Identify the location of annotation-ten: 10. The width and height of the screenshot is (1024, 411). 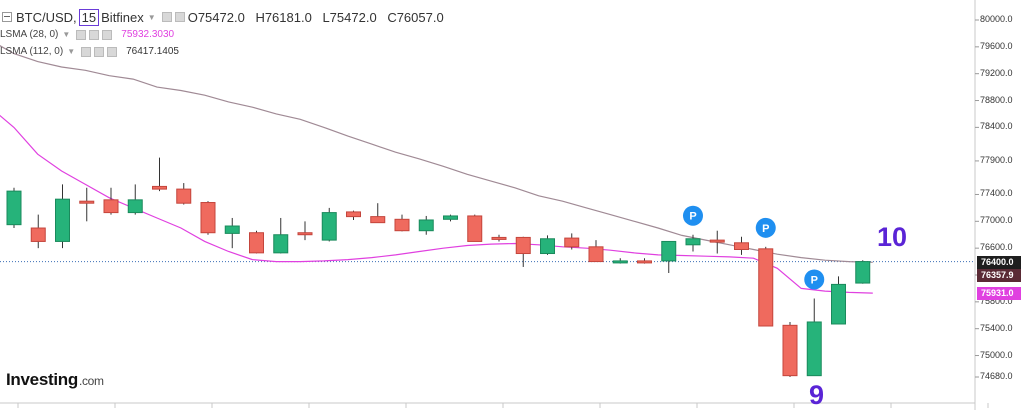
(892, 237).